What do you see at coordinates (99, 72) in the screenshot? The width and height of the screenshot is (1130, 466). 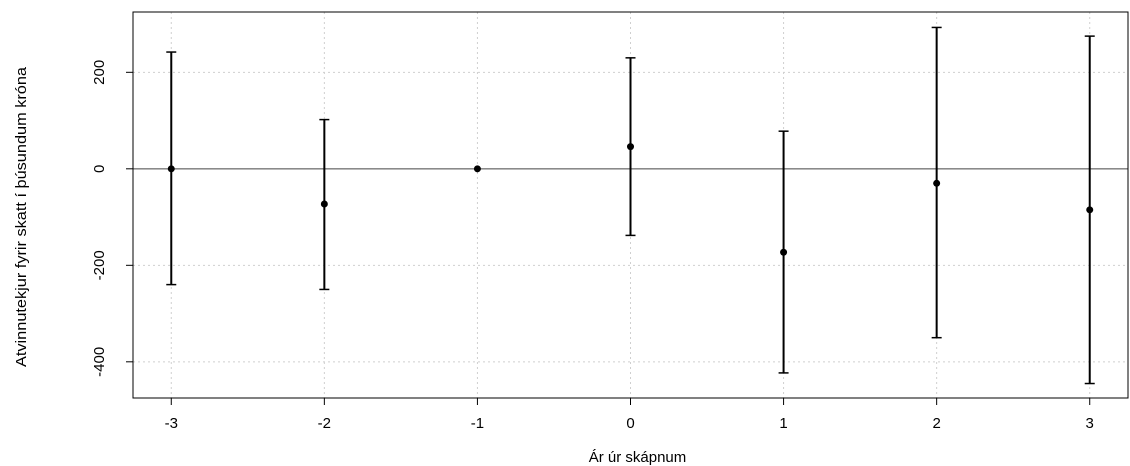 I see `y-tick-label: 200` at bounding box center [99, 72].